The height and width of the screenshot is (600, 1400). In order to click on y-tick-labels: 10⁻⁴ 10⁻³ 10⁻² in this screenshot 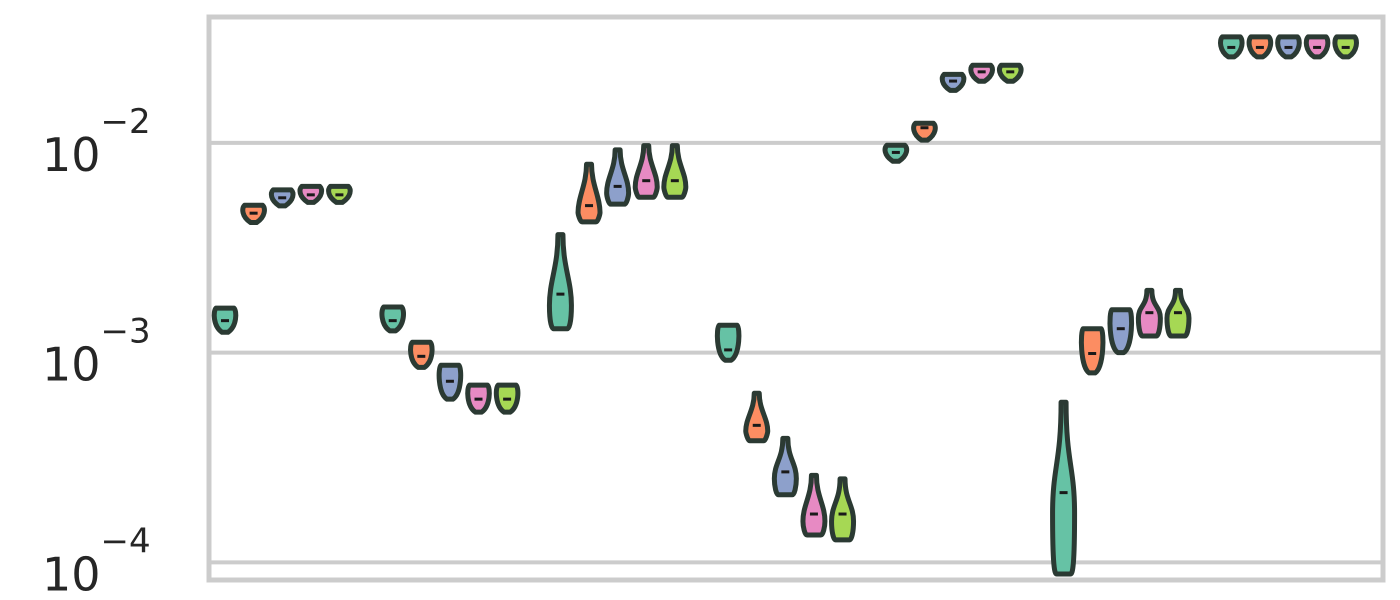, I will do `click(96, 351)`.